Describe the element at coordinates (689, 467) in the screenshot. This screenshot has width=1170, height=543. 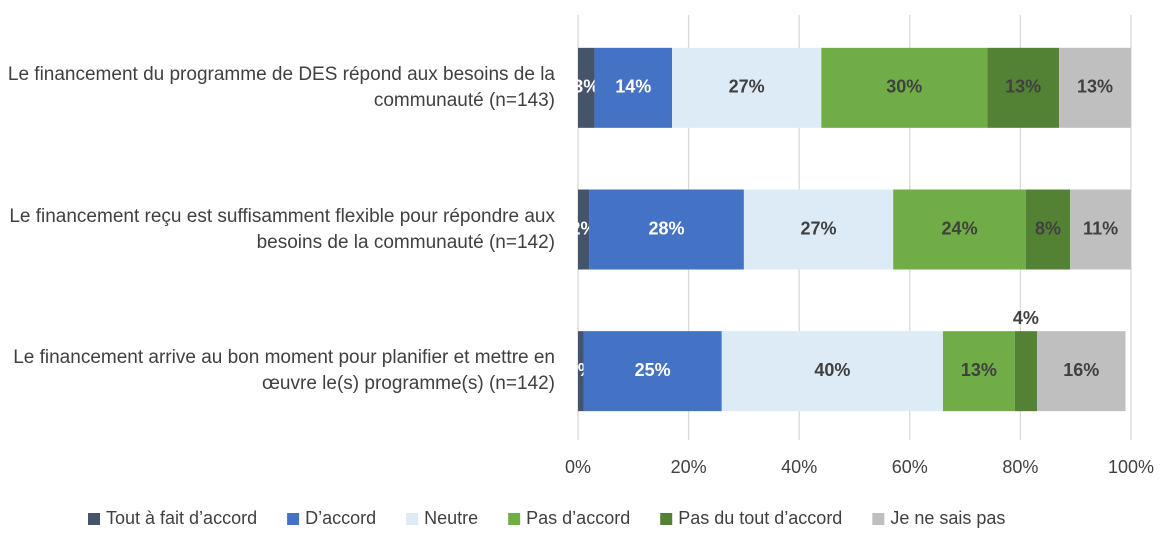
I see `x-tick-label: 20%` at that location.